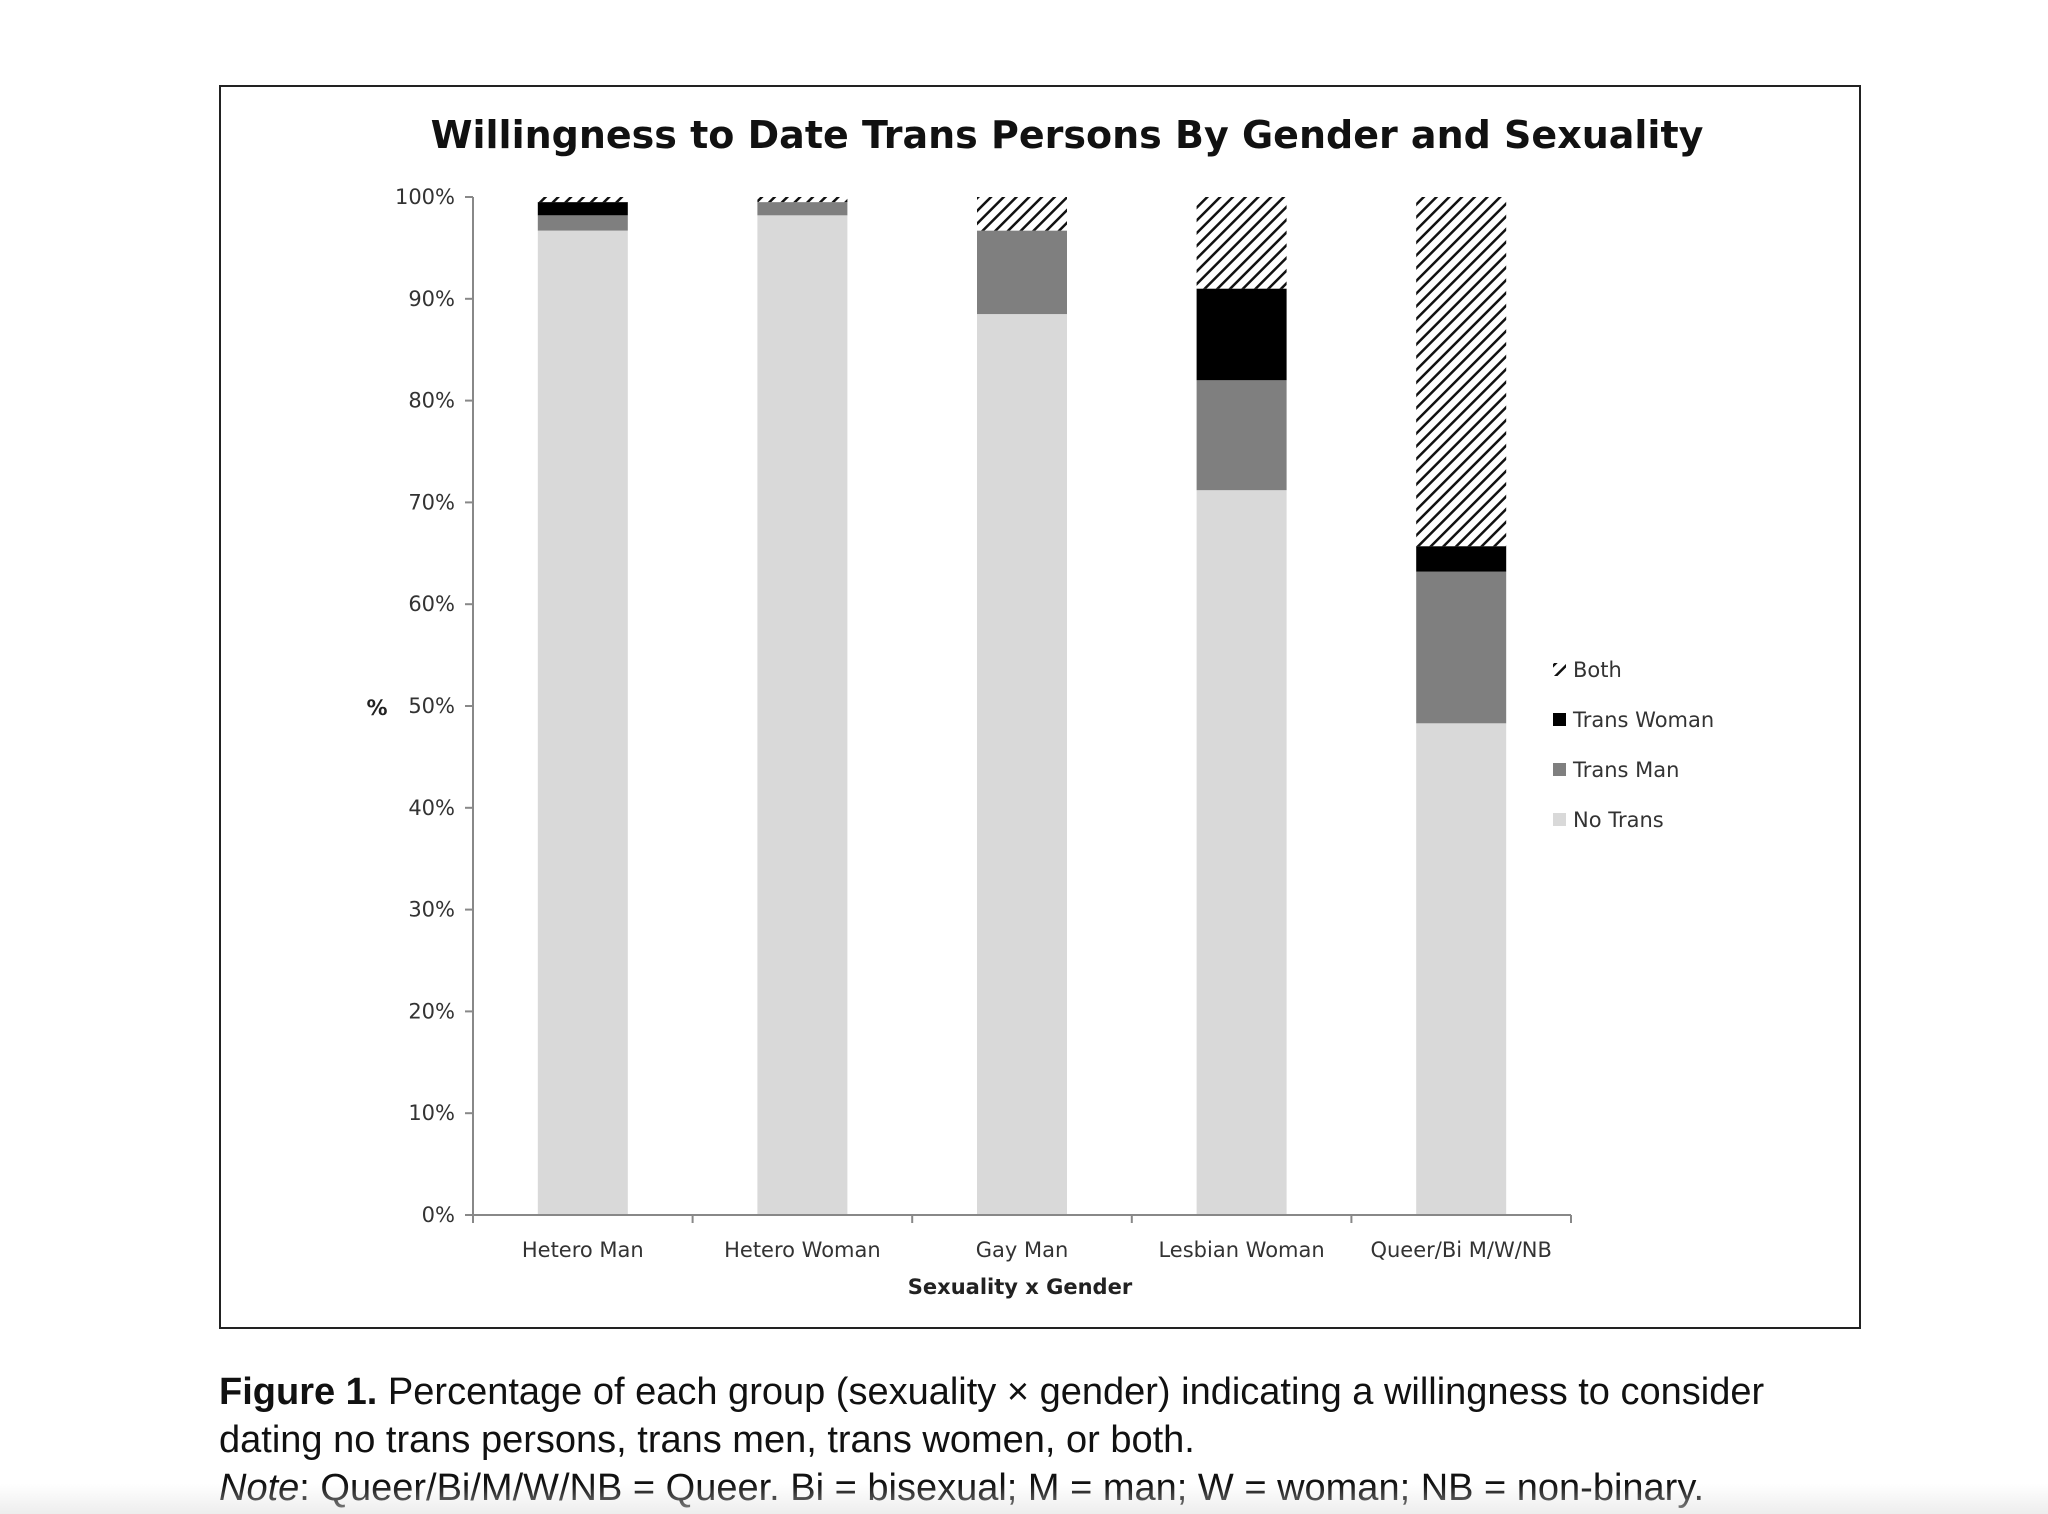 This screenshot has height=1514, width=2048. Describe the element at coordinates (376, 708) in the screenshot. I see `y-axis-title: %` at that location.